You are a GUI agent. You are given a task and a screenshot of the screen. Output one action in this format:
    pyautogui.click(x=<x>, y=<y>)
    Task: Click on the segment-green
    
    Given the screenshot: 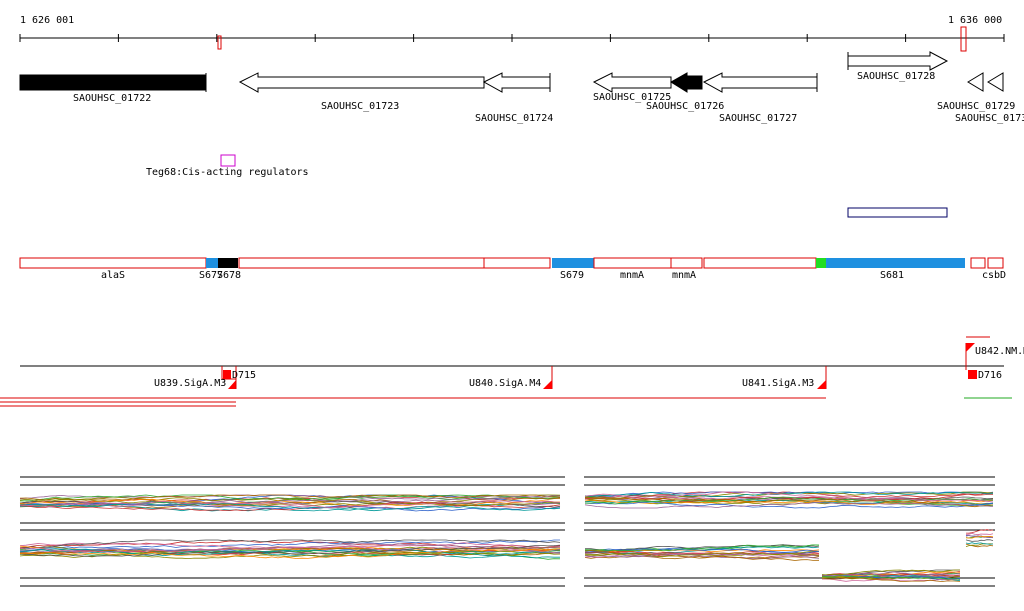 What is the action you would take?
    pyautogui.click(x=821, y=263)
    